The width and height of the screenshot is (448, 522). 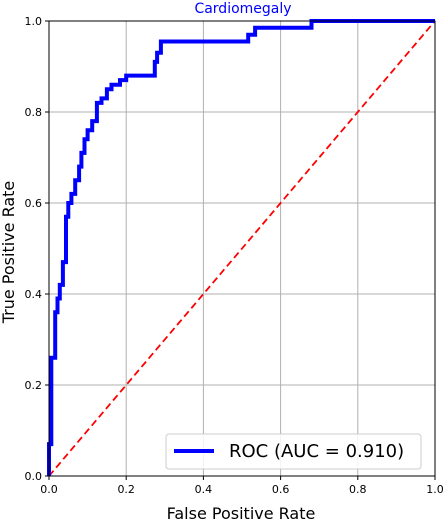 What do you see at coordinates (316, 451) in the screenshot?
I see `legend-label-roc: ROC (AUC = 0.910)` at bounding box center [316, 451].